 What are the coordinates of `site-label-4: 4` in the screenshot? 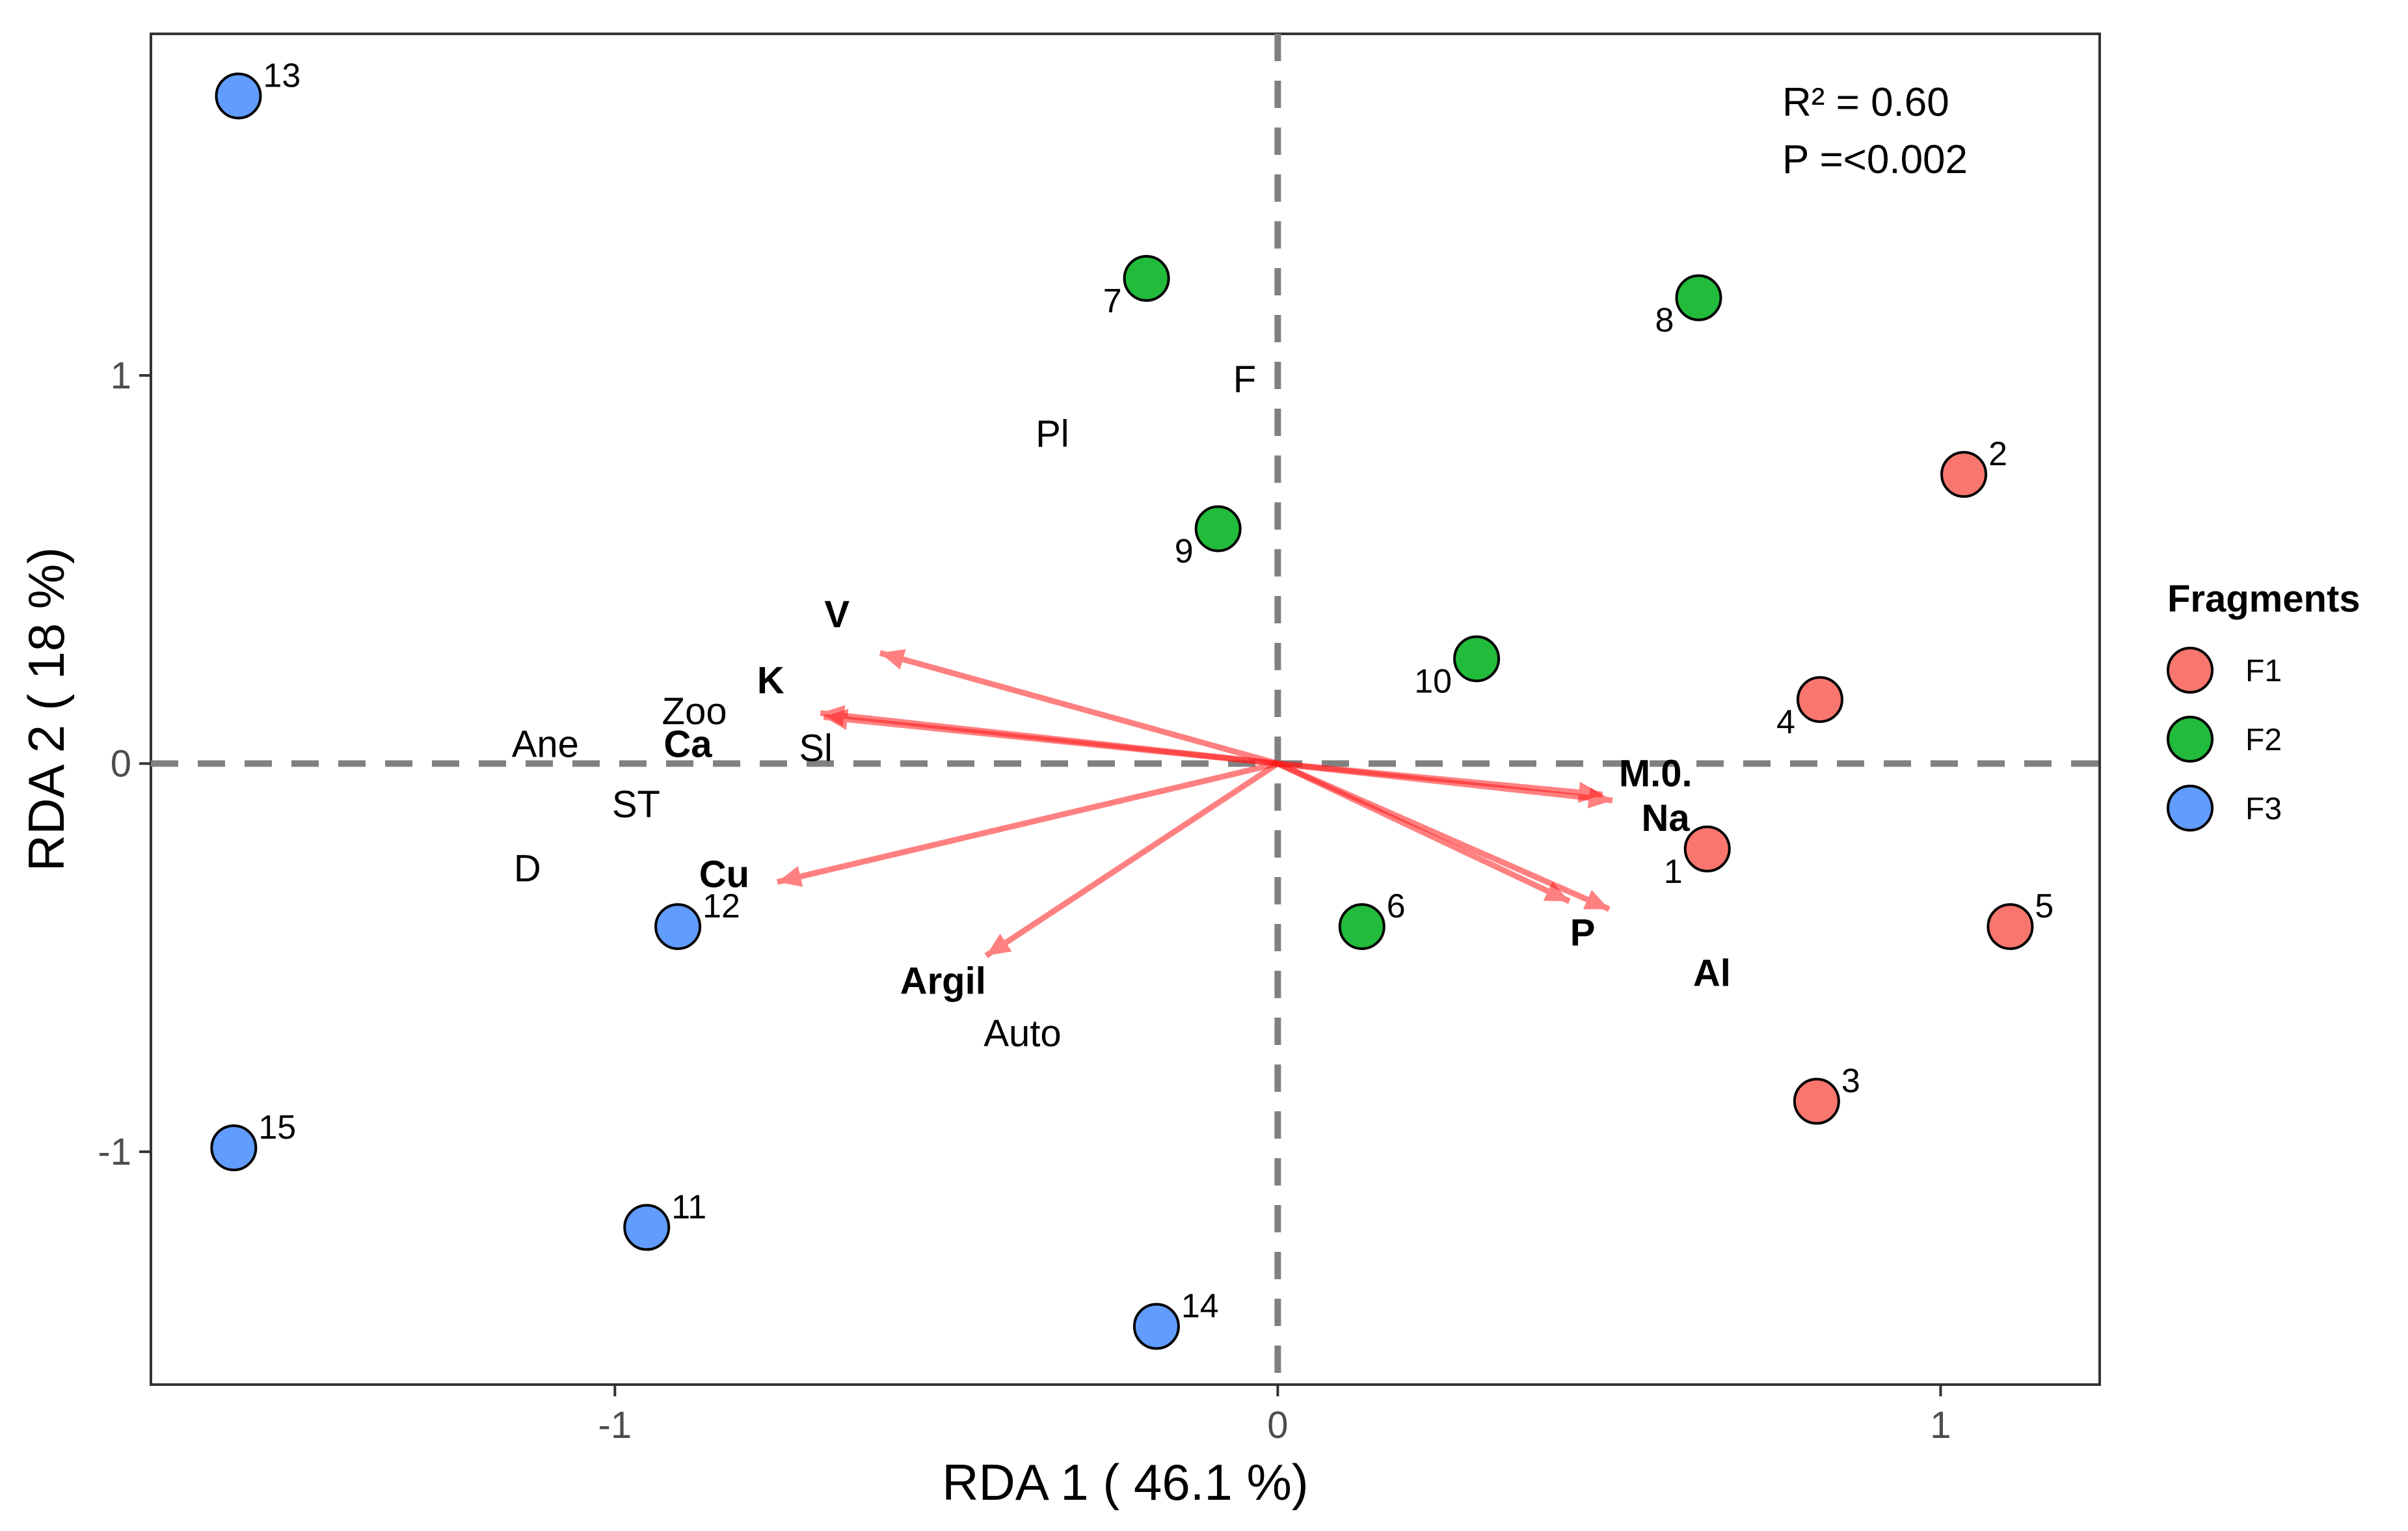 It's located at (1785, 722).